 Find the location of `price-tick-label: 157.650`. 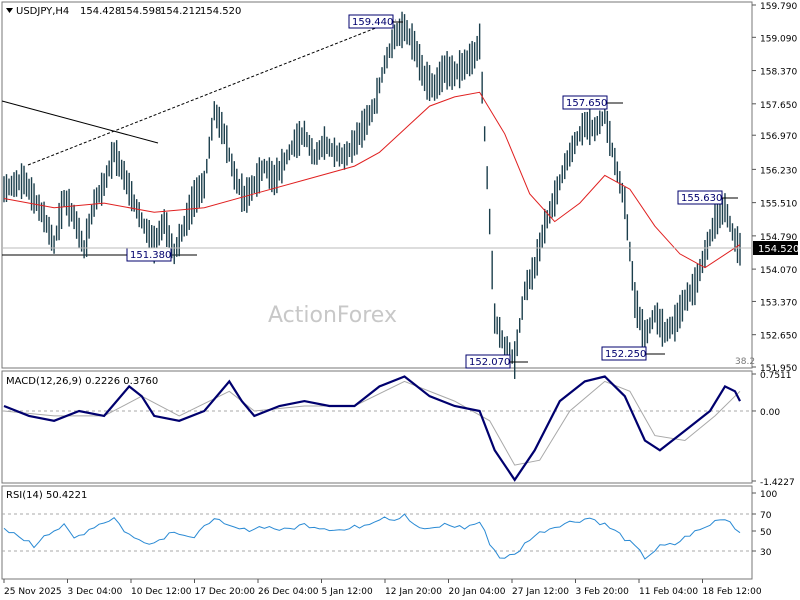

price-tick-label: 157.650 is located at coordinates (778, 106).